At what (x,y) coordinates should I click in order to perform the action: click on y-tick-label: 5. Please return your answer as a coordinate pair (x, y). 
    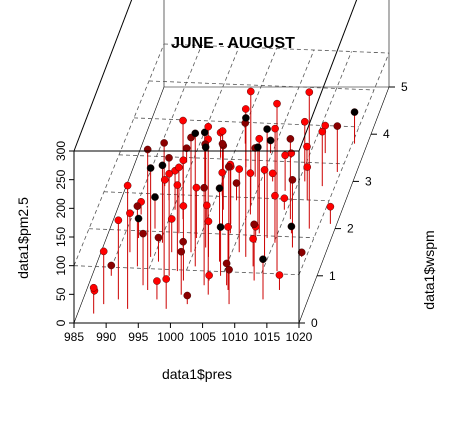
    Looking at the image, I should click on (404, 87).